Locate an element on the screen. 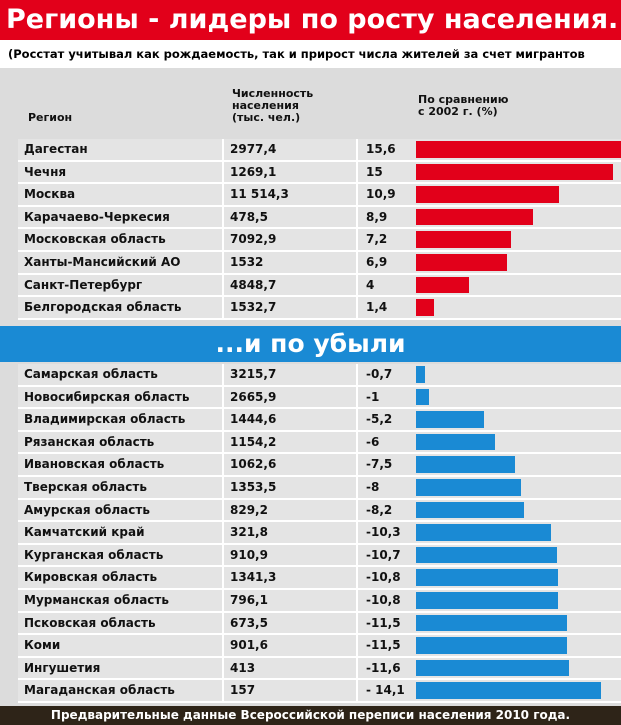  population: 478,5 is located at coordinates (249, 216).